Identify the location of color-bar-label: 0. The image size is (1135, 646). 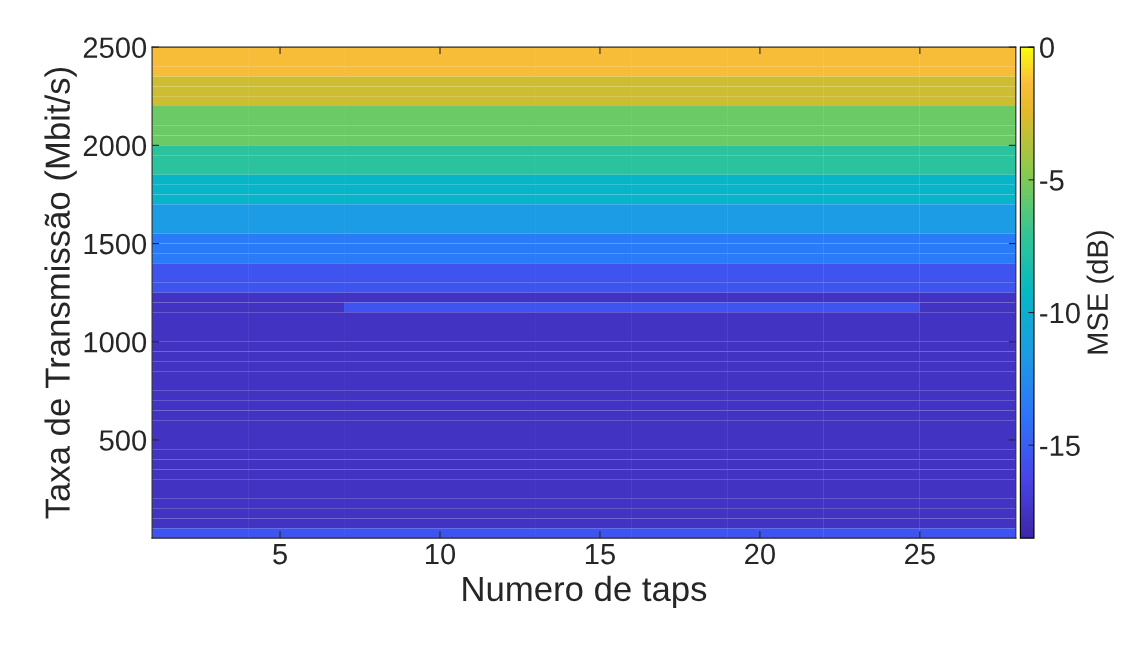
(1046, 48).